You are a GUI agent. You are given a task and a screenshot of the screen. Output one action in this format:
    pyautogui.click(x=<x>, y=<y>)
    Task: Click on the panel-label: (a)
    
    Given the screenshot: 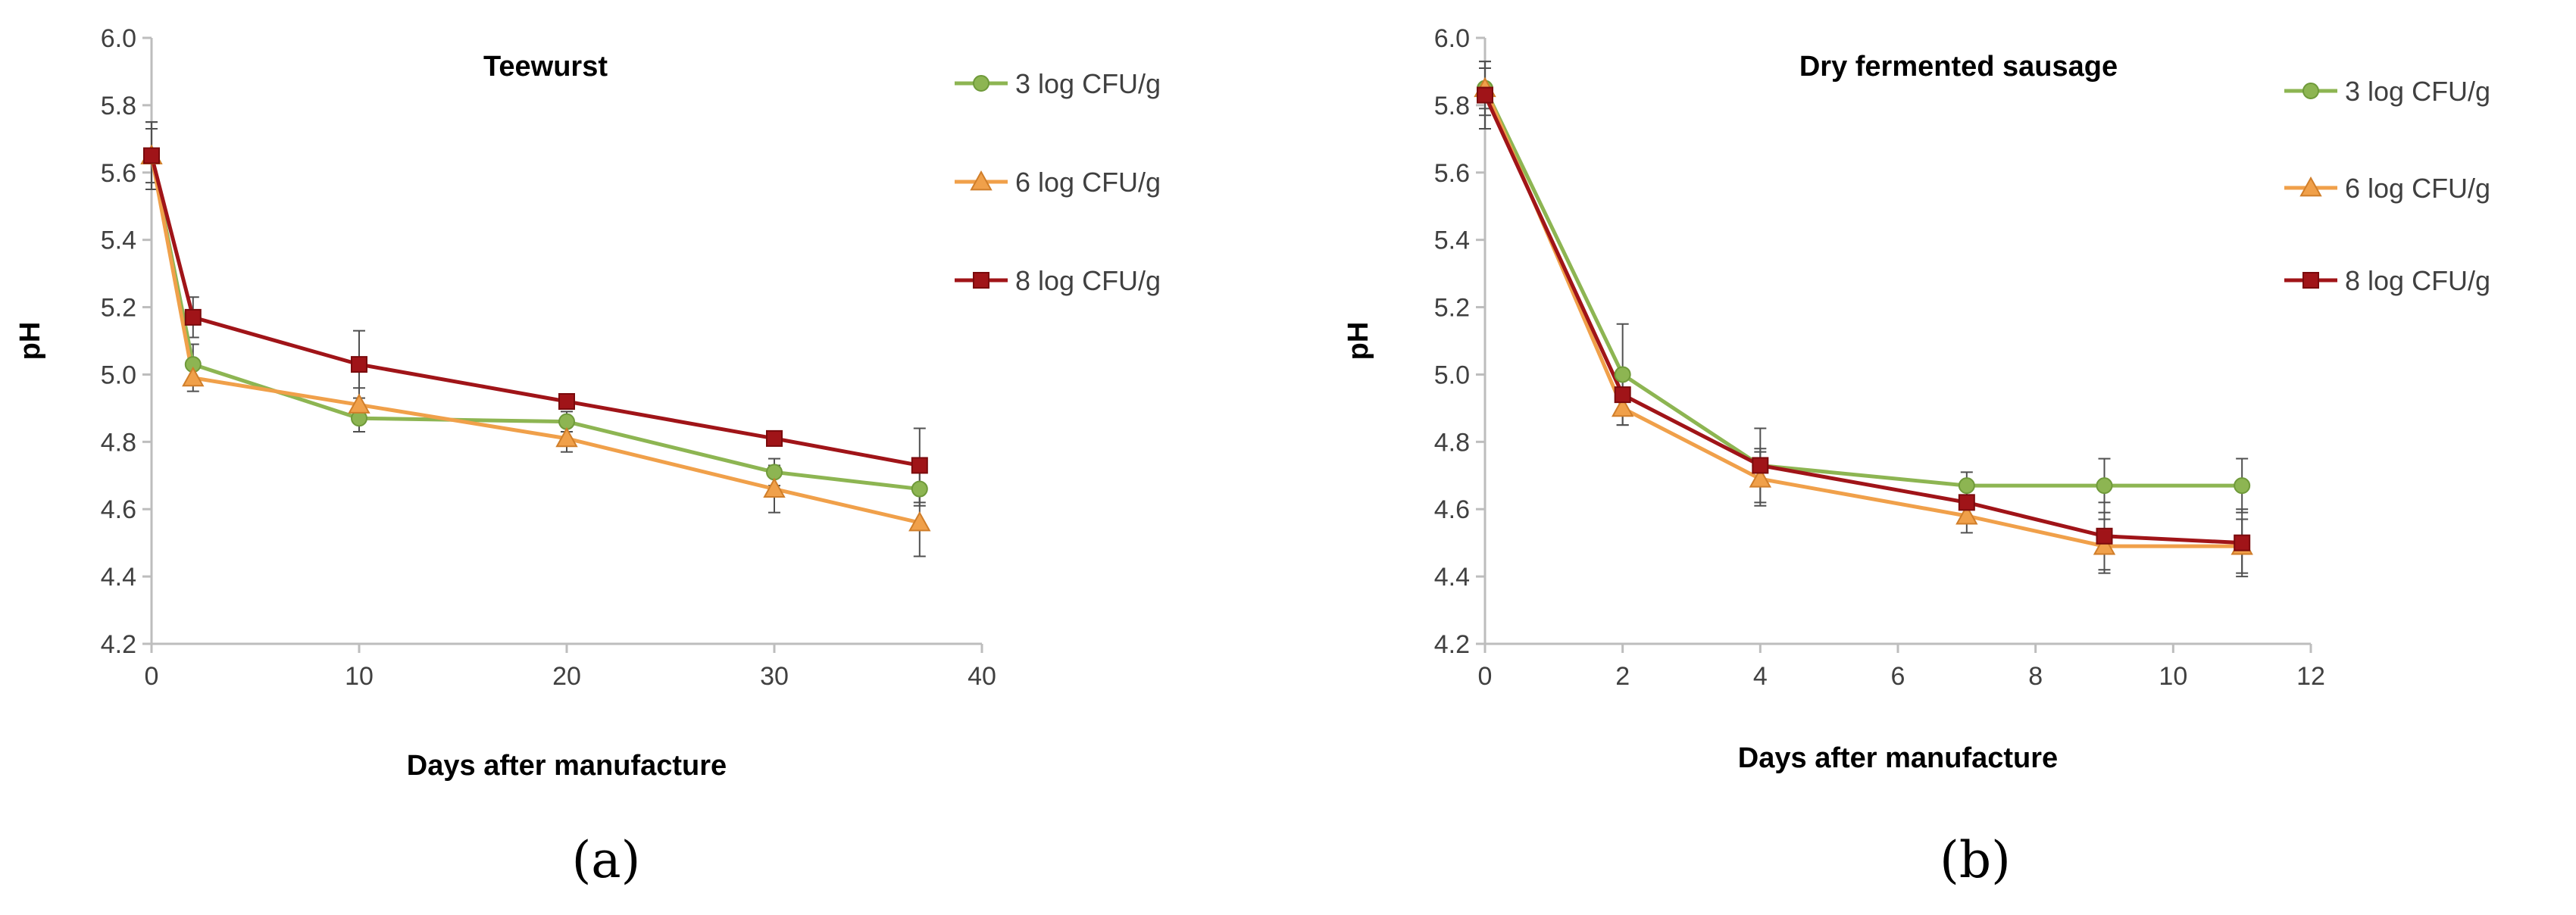 What is the action you would take?
    pyautogui.click(x=606, y=860)
    